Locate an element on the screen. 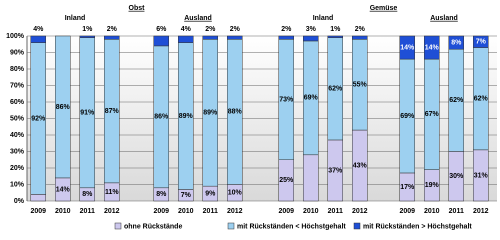  data-label: 3% is located at coordinates (311, 29).